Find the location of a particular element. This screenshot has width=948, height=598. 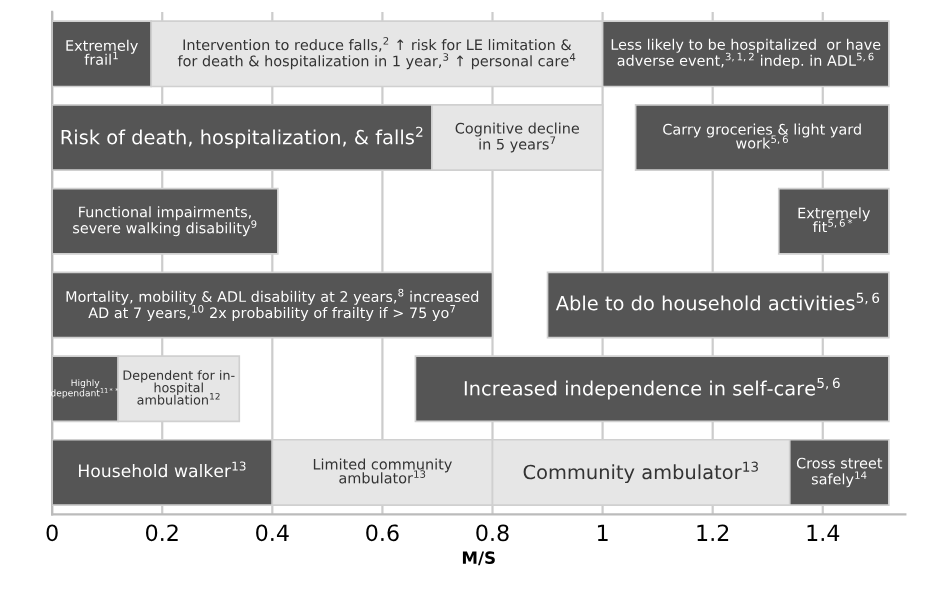

series-label: Community ambulator$^{13}$ is located at coordinates (640, 472).